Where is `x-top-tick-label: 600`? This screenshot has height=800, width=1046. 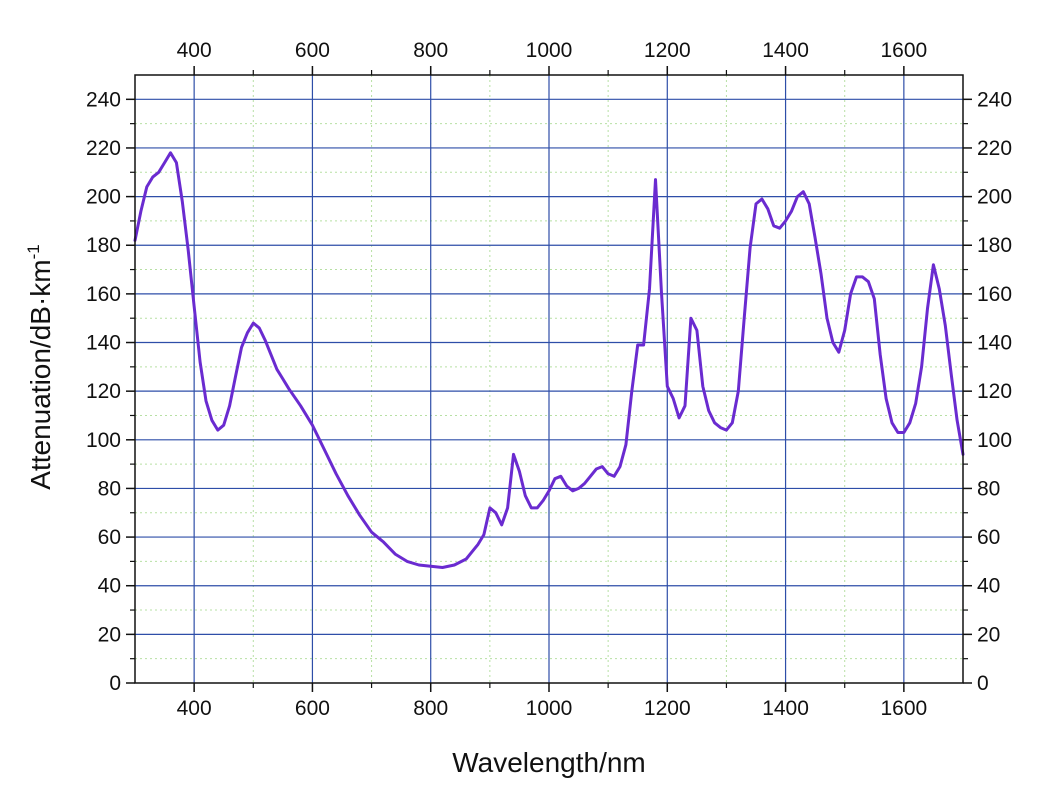 x-top-tick-label: 600 is located at coordinates (312, 50).